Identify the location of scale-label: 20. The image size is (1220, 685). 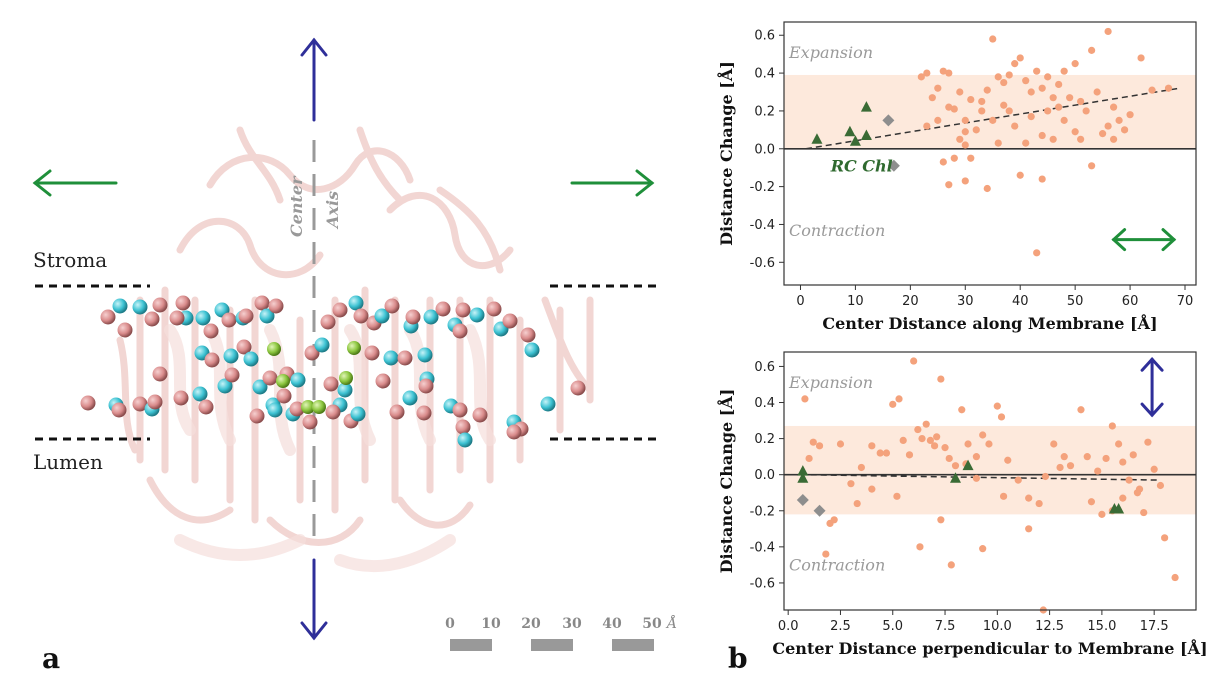
(531, 624).